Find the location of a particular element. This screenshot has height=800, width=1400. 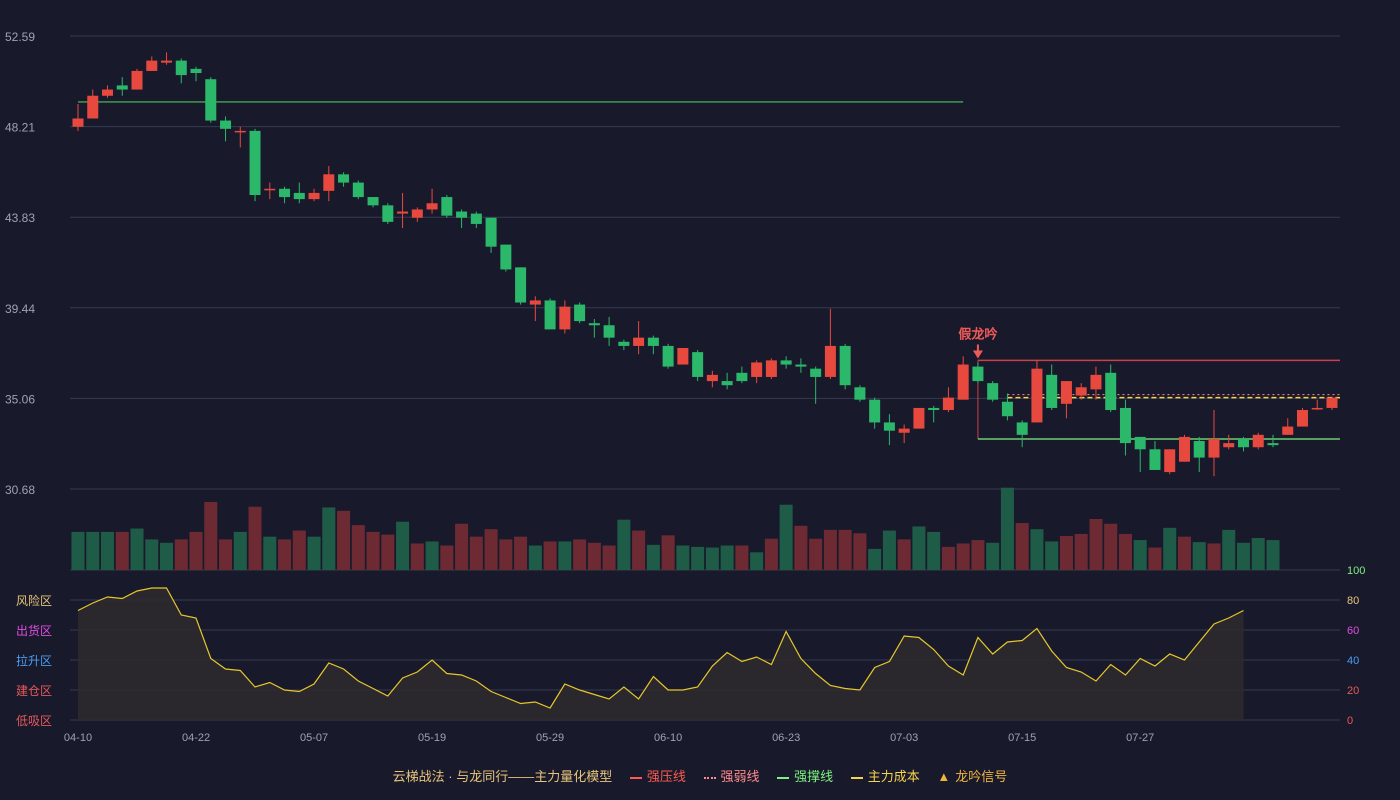

legend-item-strength-line: 强弱线 is located at coordinates (731, 775).